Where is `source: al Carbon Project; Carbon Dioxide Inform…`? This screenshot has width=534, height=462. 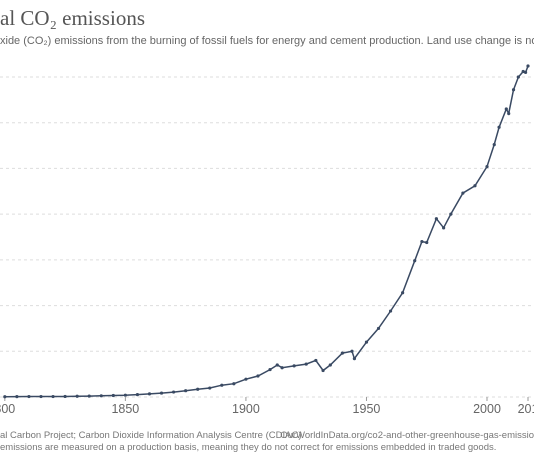
source: al Carbon Project; Carbon Dioxide Inform… is located at coordinates (151, 435).